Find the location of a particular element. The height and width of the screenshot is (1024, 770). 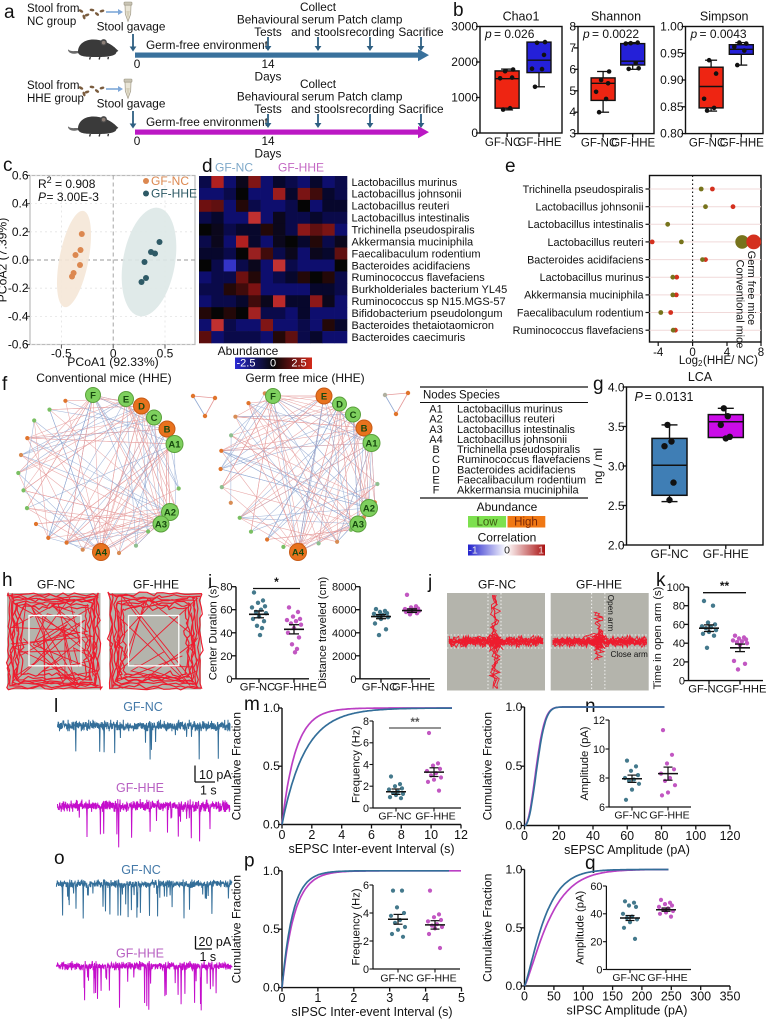

svg-text: Faecalibaculum rodentium is located at coordinates (416, 254).